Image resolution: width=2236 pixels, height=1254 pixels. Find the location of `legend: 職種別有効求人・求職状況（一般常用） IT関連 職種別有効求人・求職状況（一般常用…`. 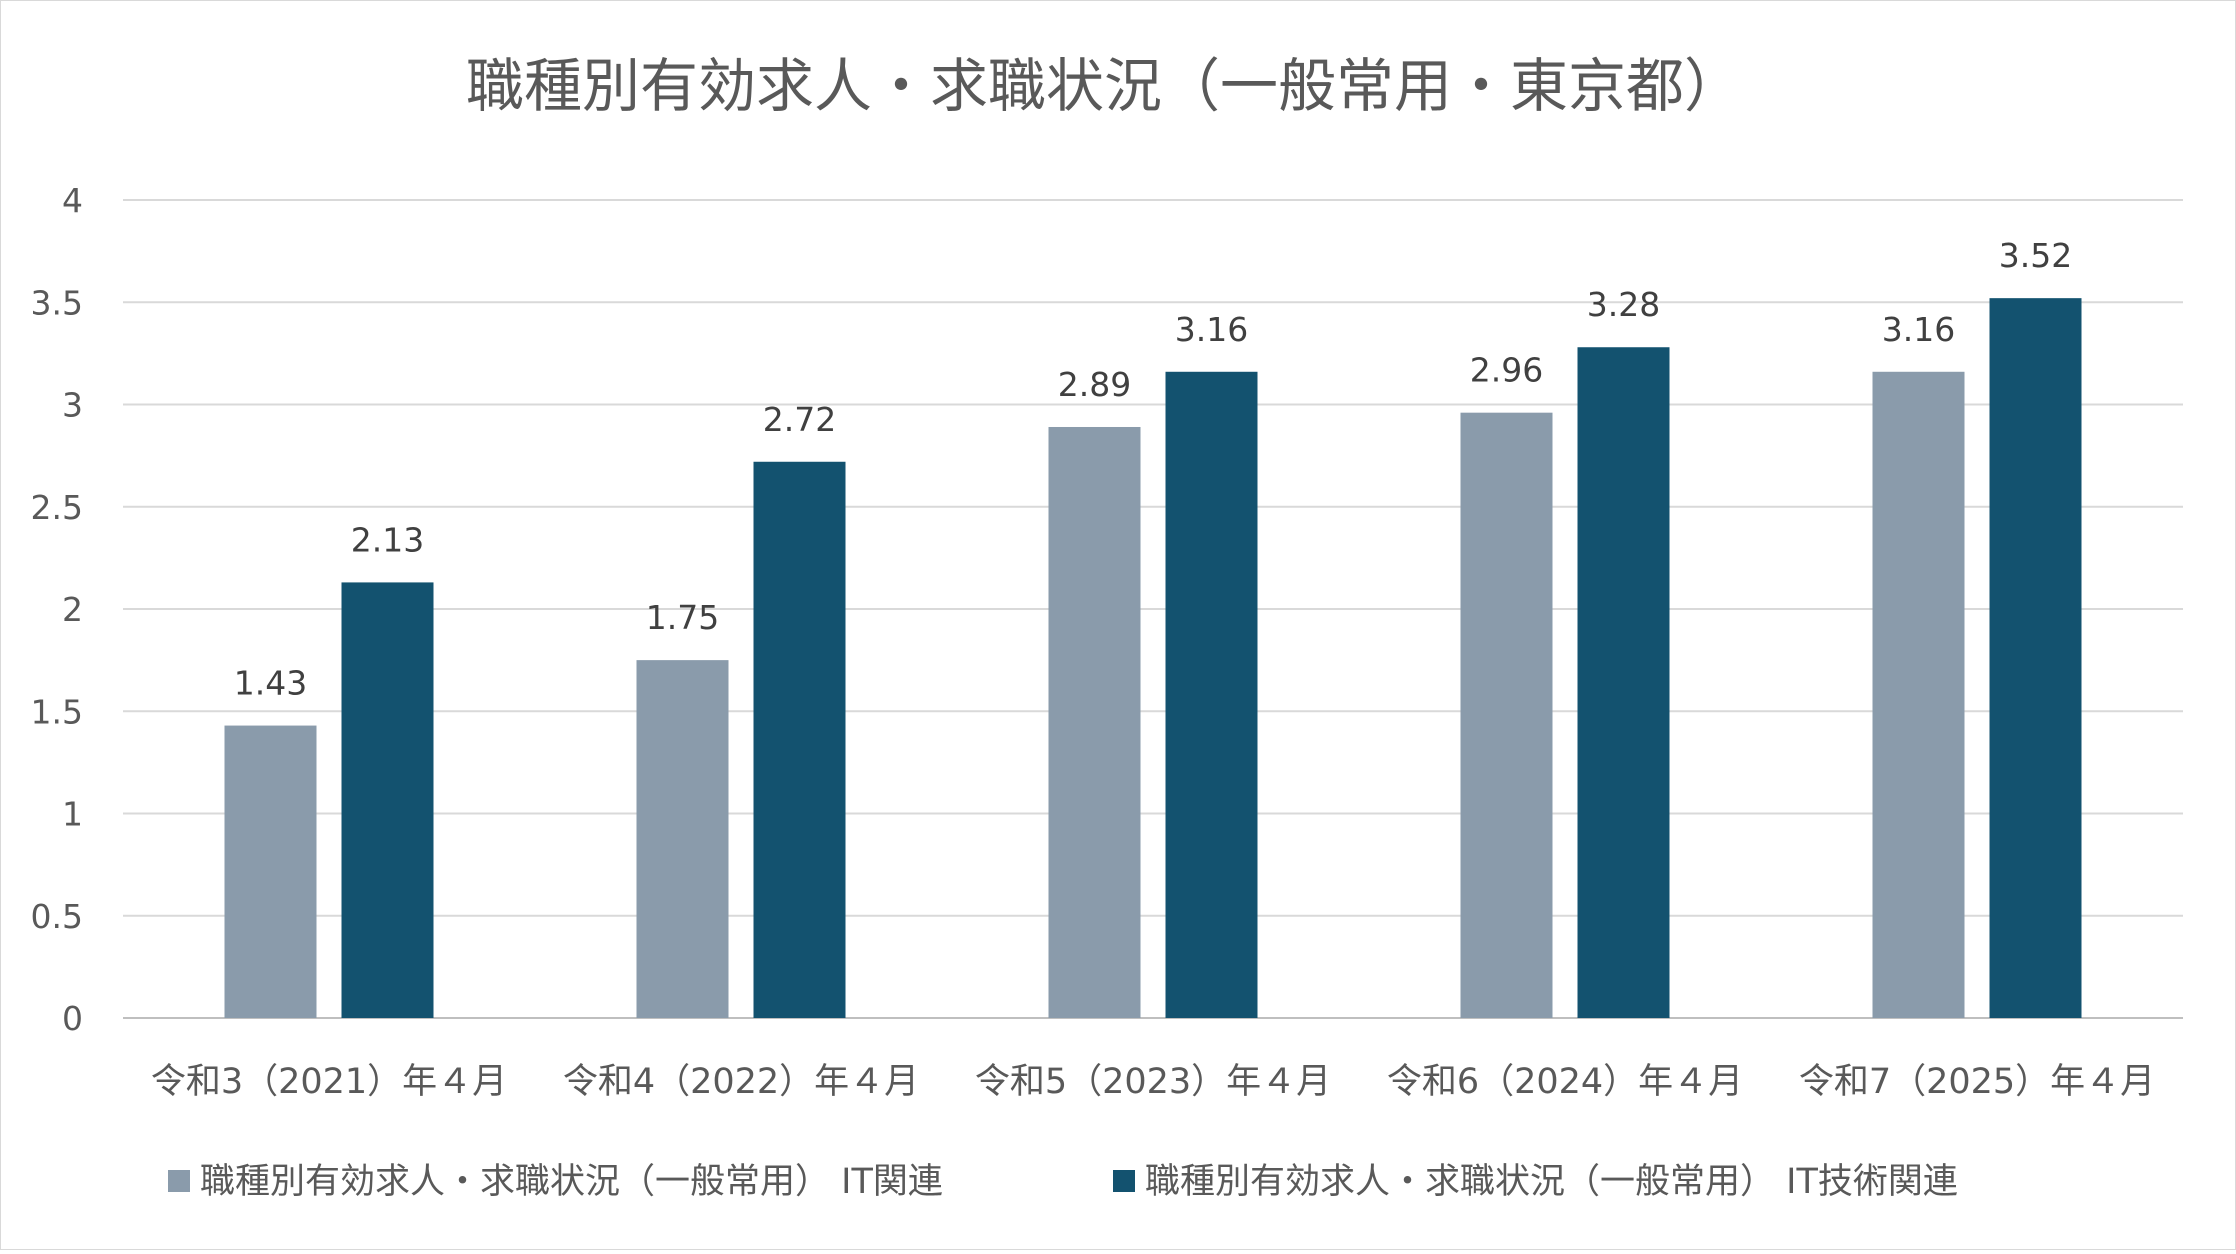

legend: 職種別有効求人・求職状況（一般常用） IT関連 職種別有効求人・求職状況（一般常用… is located at coordinates (1063, 1182).